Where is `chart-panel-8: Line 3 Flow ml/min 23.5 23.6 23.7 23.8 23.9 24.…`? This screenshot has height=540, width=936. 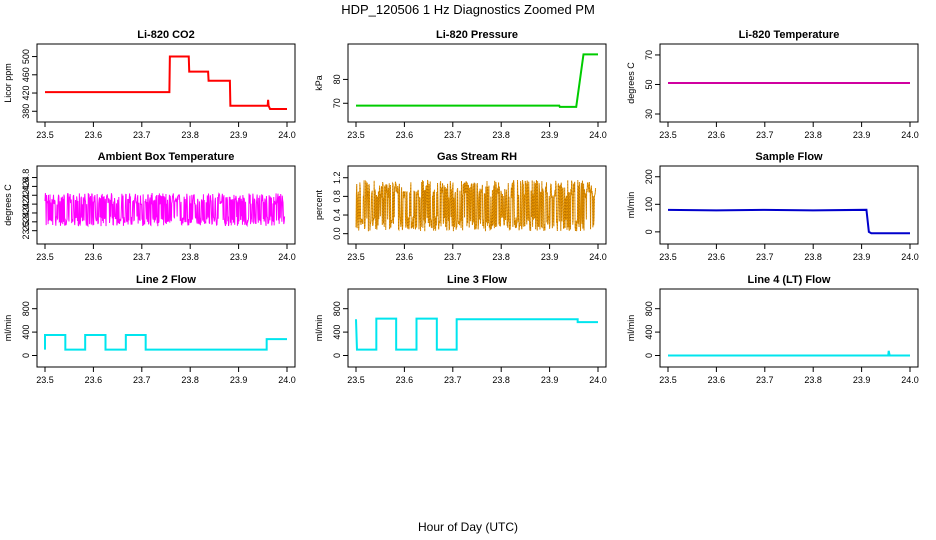 chart-panel-8: Line 3 Flow ml/min 23.5 23.6 23.7 23.8 23.9 24.… is located at coordinates (460, 329).